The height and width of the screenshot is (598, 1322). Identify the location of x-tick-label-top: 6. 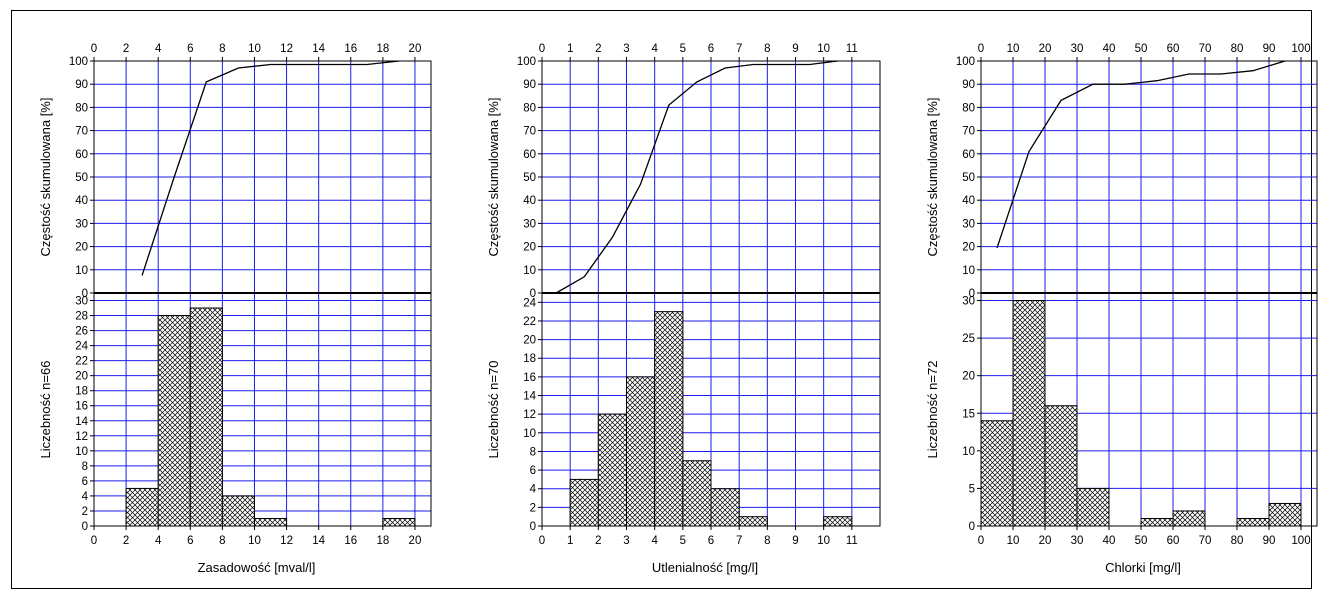
(190, 49).